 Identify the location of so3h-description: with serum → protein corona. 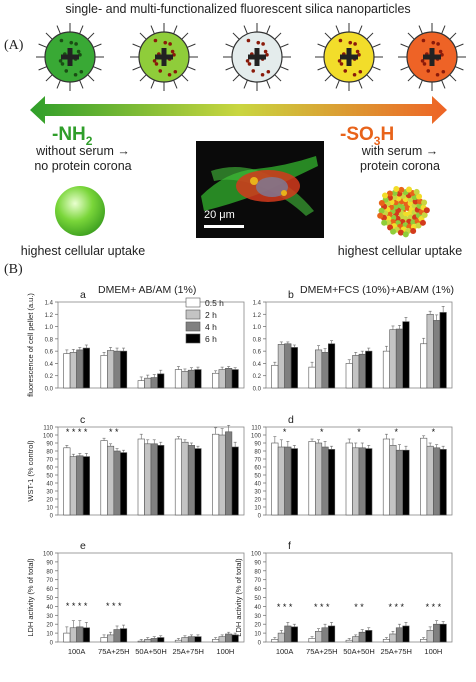
(400, 158).